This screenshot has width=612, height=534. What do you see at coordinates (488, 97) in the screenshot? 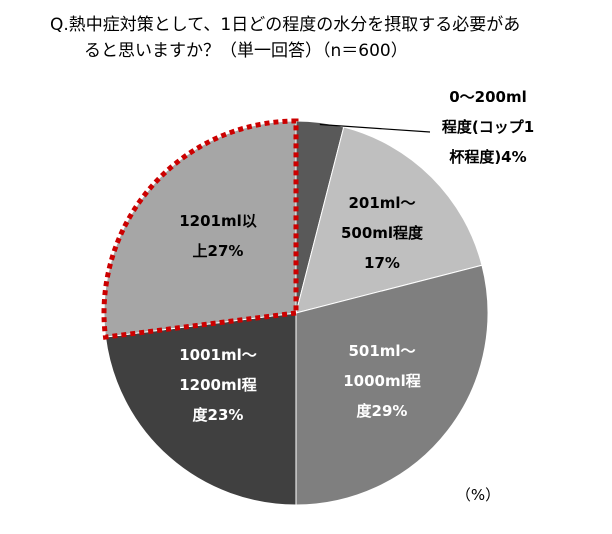
I see `slice-label-1-line-1: 0～200ml` at bounding box center [488, 97].